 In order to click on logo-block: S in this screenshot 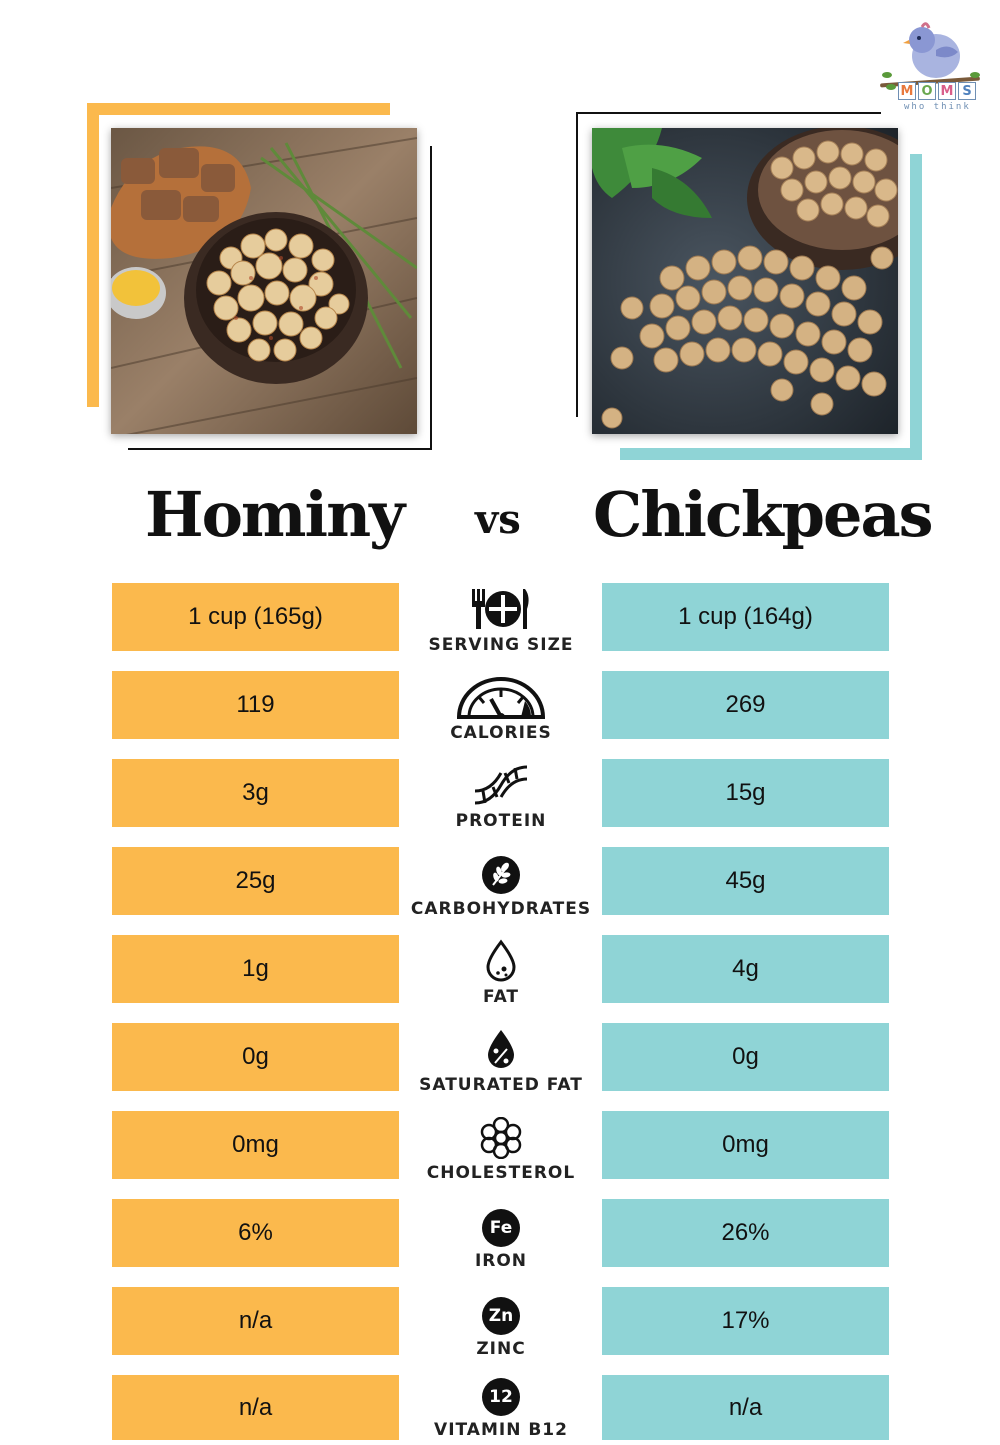, I will do `click(967, 91)`.